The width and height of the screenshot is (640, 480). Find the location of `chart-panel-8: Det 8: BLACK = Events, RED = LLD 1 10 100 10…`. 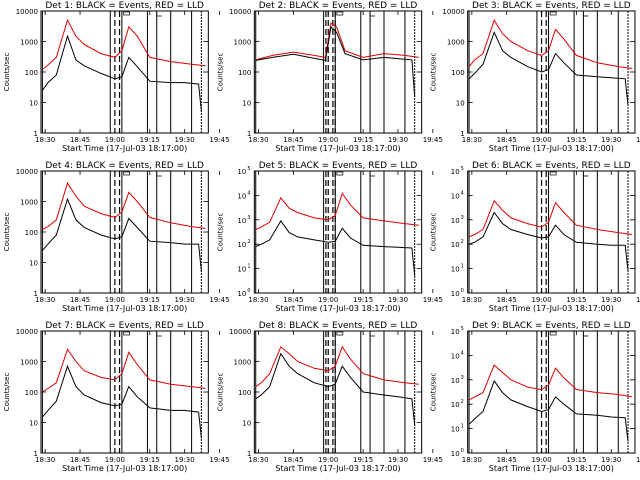

chart-panel-8: Det 8: BLACK = Events, RED = LLD 1 10 100 10… is located at coordinates (329, 397).